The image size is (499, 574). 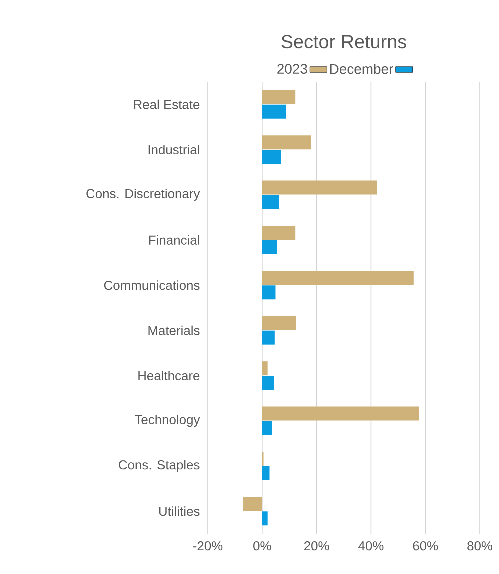 What do you see at coordinates (480, 546) in the screenshot?
I see `x-tick-label: 80%` at bounding box center [480, 546].